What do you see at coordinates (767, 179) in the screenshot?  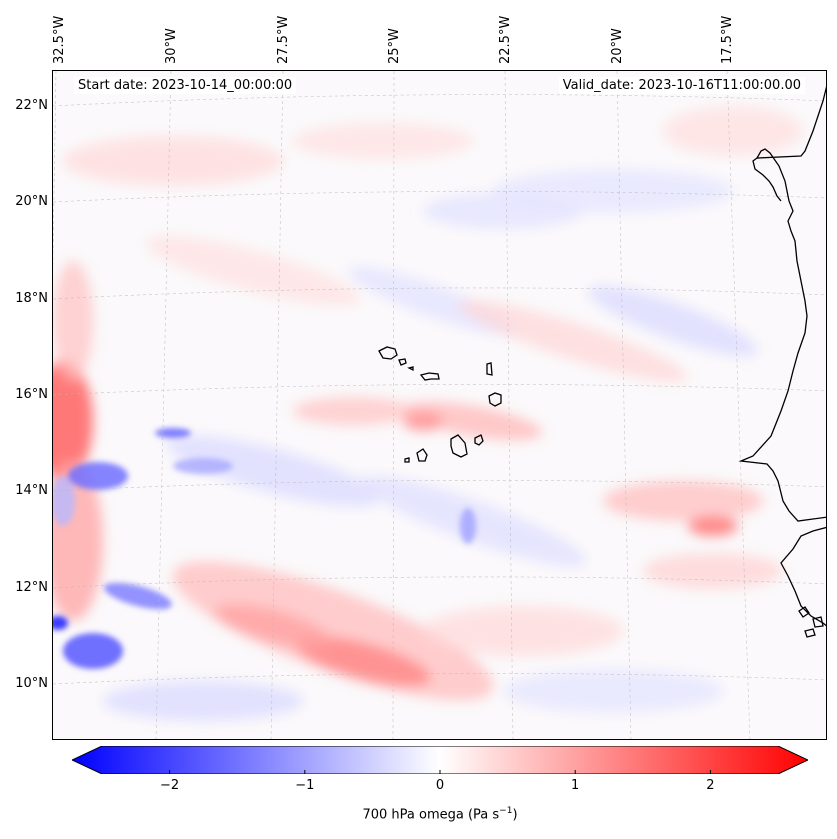 I see `coast-detail-north` at bounding box center [767, 179].